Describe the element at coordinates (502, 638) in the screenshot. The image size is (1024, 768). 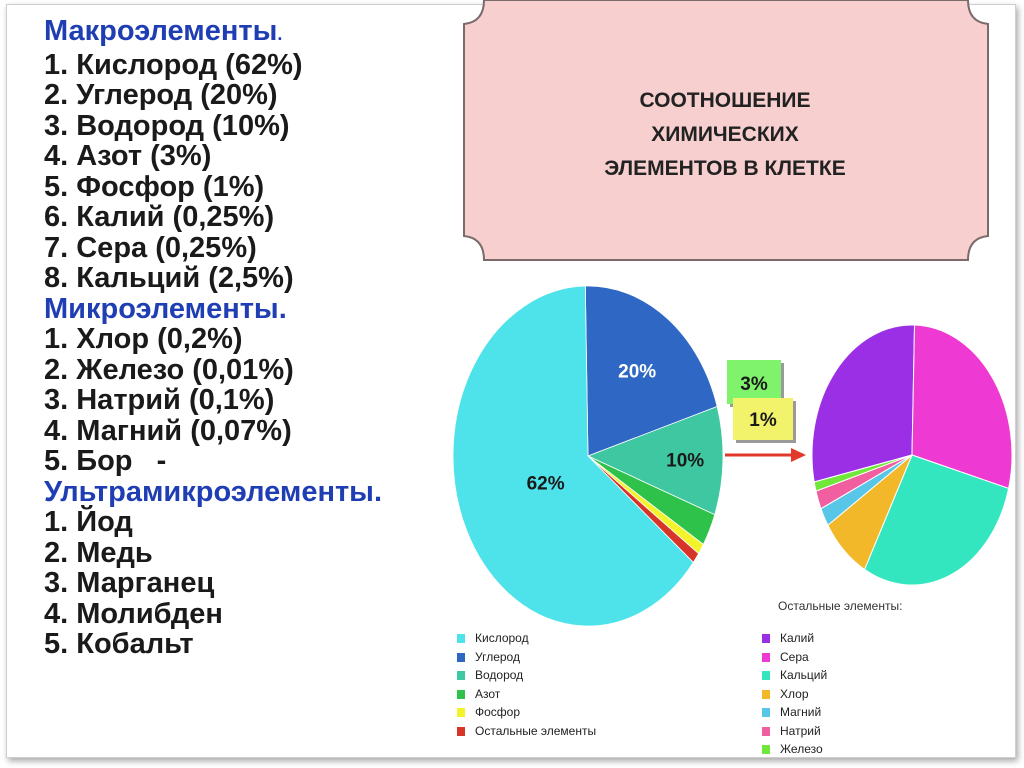
I see `legend-label: Кислород` at that location.